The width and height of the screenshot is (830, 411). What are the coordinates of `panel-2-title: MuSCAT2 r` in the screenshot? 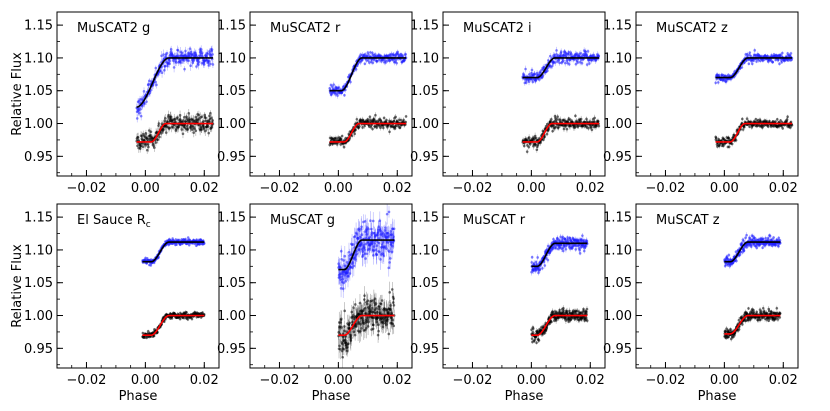 It's located at (305, 28).